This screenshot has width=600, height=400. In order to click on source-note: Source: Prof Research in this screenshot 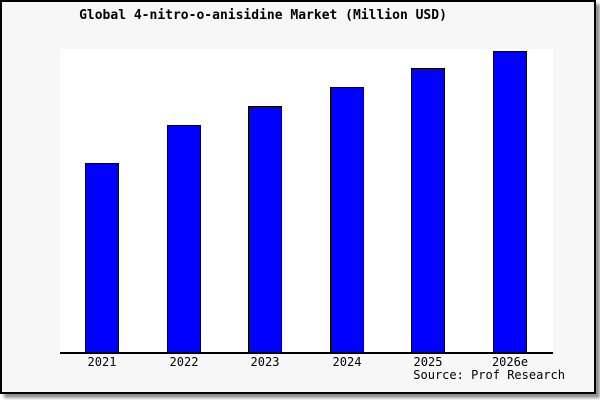, I will do `click(489, 375)`.